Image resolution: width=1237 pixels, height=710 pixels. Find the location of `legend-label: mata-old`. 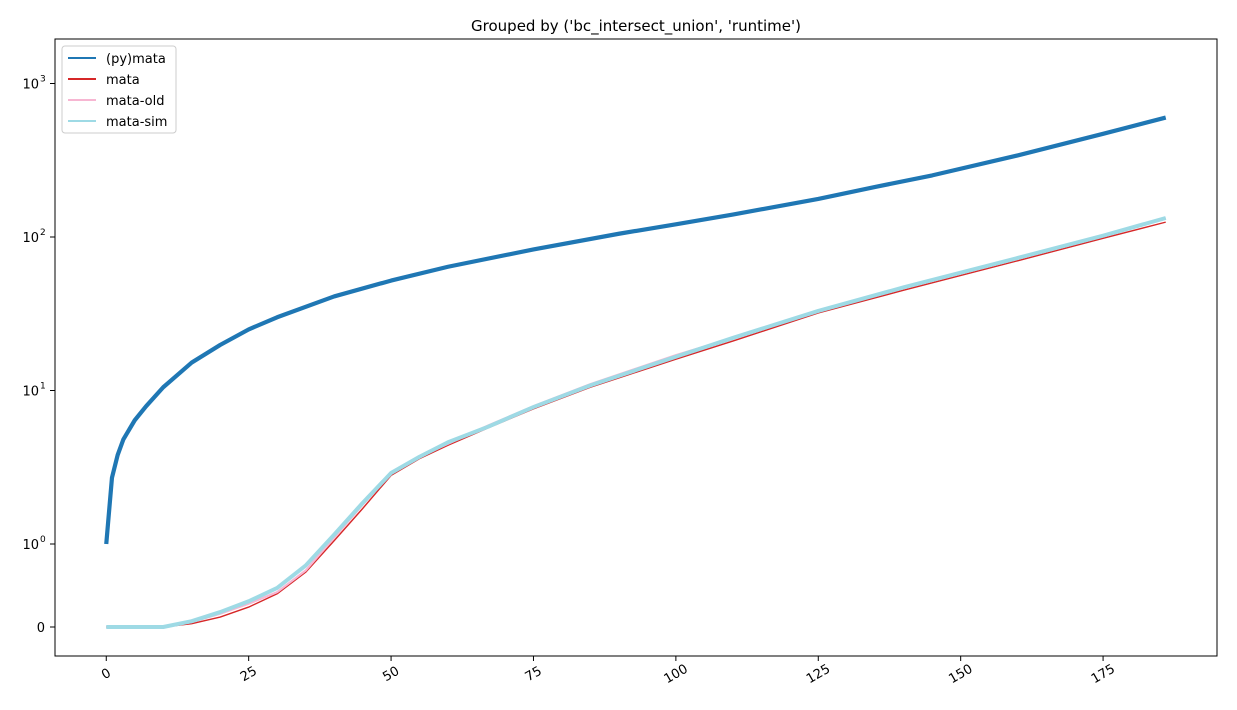

legend-label: mata-old is located at coordinates (135, 101).